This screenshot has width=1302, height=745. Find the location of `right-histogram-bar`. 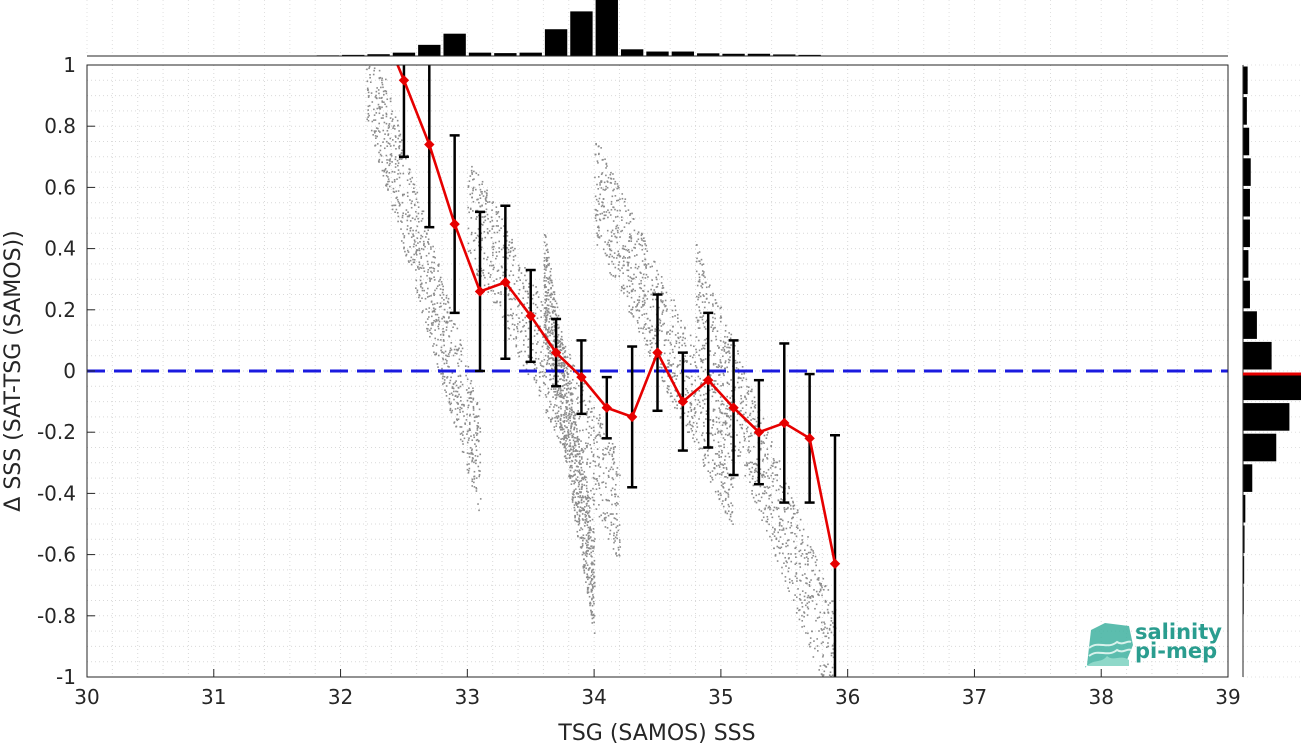

right-histogram-bar is located at coordinates (1266, 417).